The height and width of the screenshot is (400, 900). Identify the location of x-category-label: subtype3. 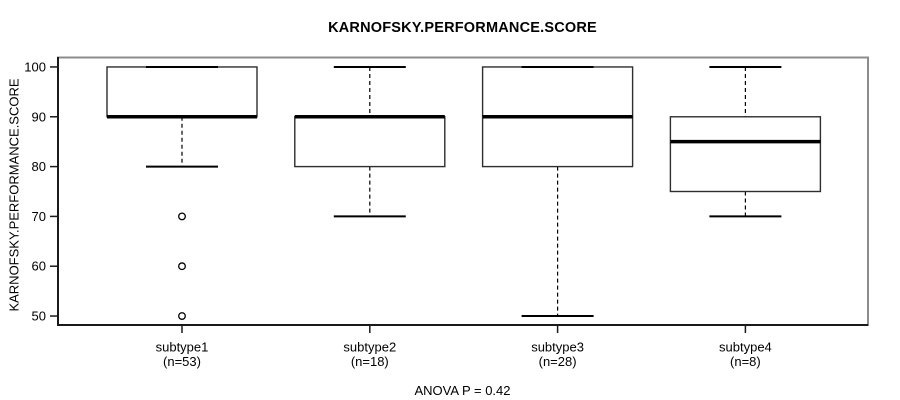
(557, 347).